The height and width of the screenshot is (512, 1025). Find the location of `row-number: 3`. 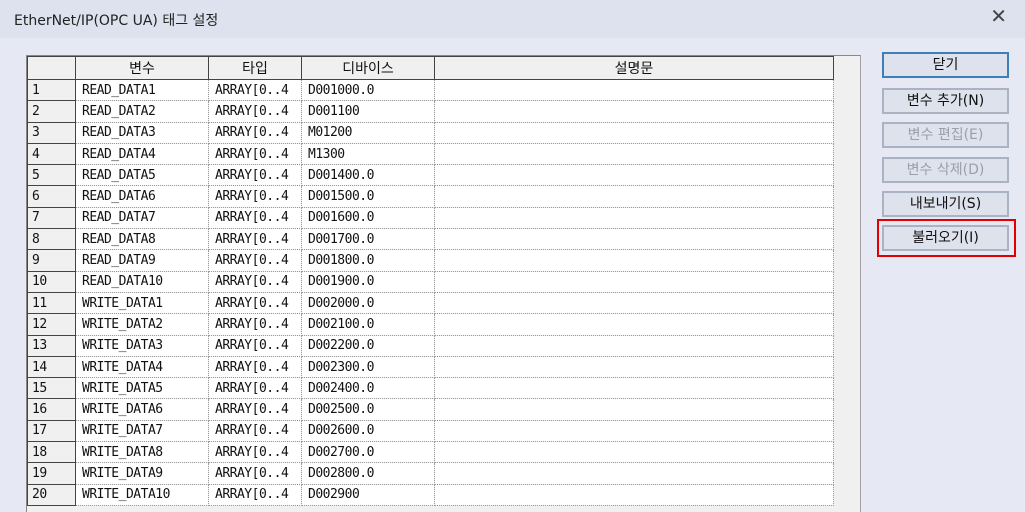

row-number: 3 is located at coordinates (51, 132).